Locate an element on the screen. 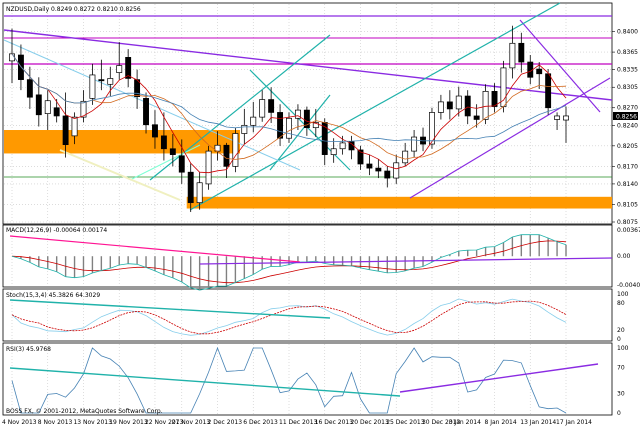 Image resolution: width=640 pixels, height=430 pixels. x-tick-label: 8 Nov 2013 is located at coordinates (55, 422).